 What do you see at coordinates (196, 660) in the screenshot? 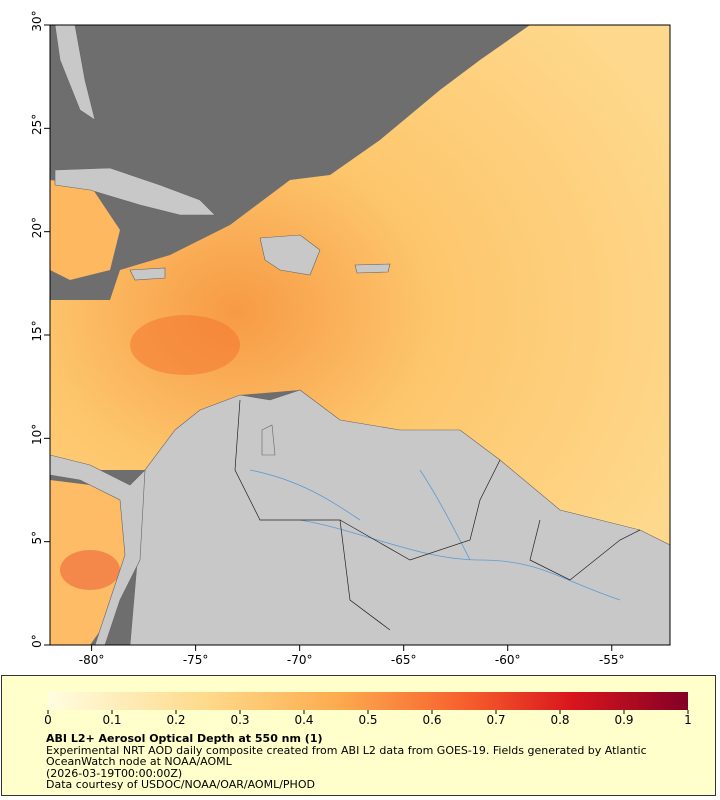
I see `x-tick-label: -75°` at bounding box center [196, 660].